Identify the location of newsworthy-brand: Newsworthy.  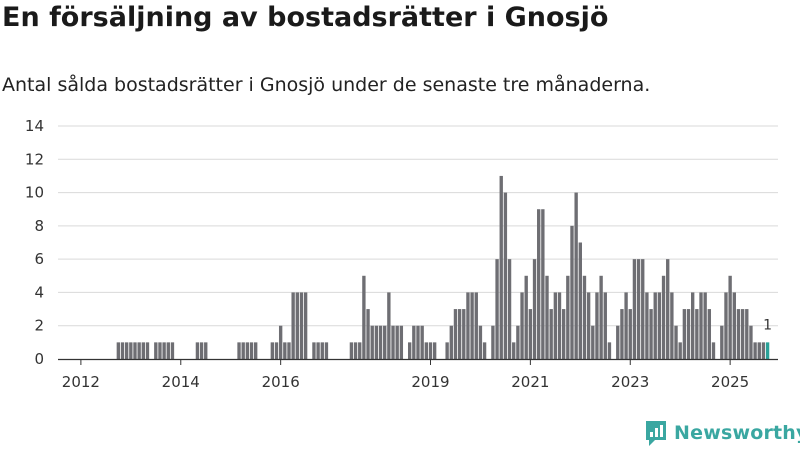
(722, 433).